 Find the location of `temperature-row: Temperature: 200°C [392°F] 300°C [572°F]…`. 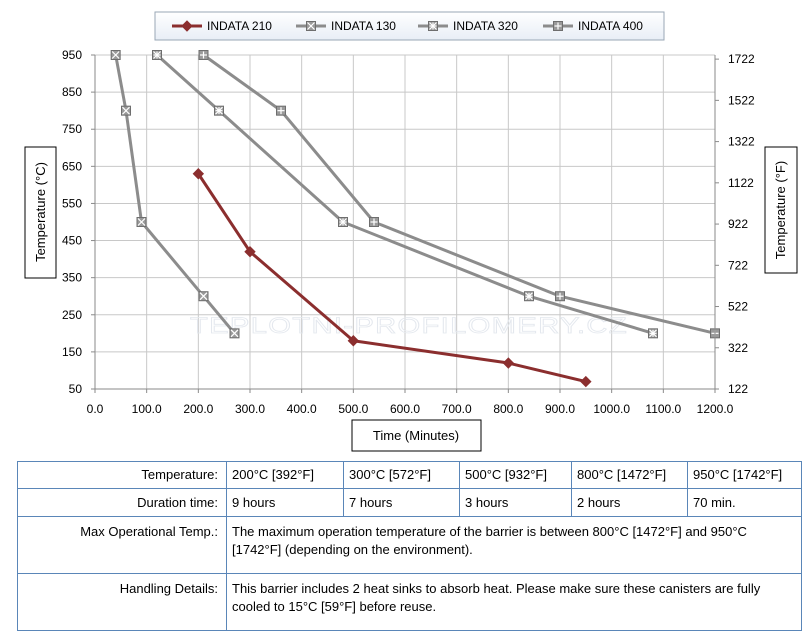

temperature-row: Temperature: 200°C [392°F] 300°C [572°F]… is located at coordinates (409, 475).